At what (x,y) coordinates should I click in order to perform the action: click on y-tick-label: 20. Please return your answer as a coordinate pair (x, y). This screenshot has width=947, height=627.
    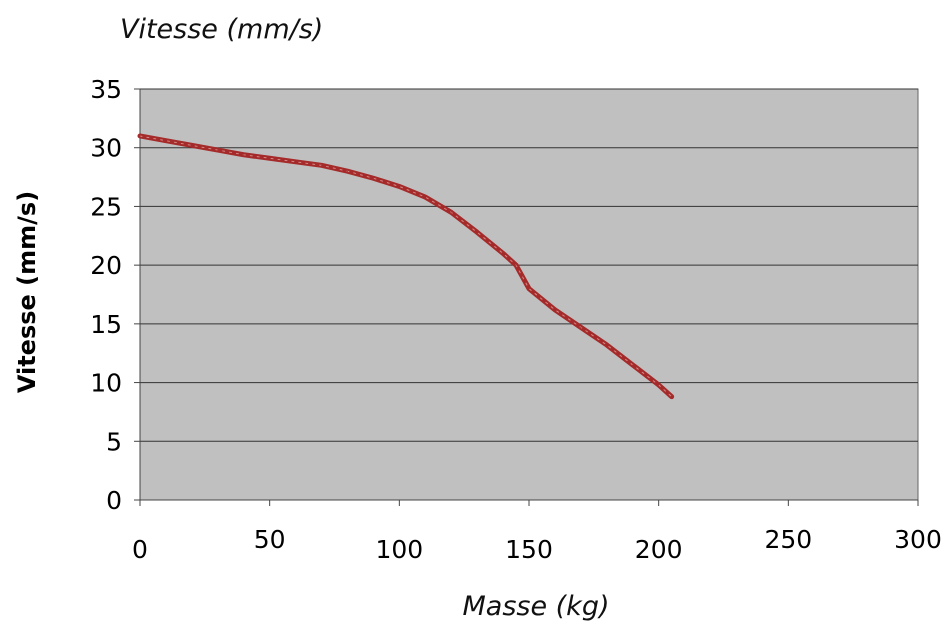
    Looking at the image, I should click on (106, 265).